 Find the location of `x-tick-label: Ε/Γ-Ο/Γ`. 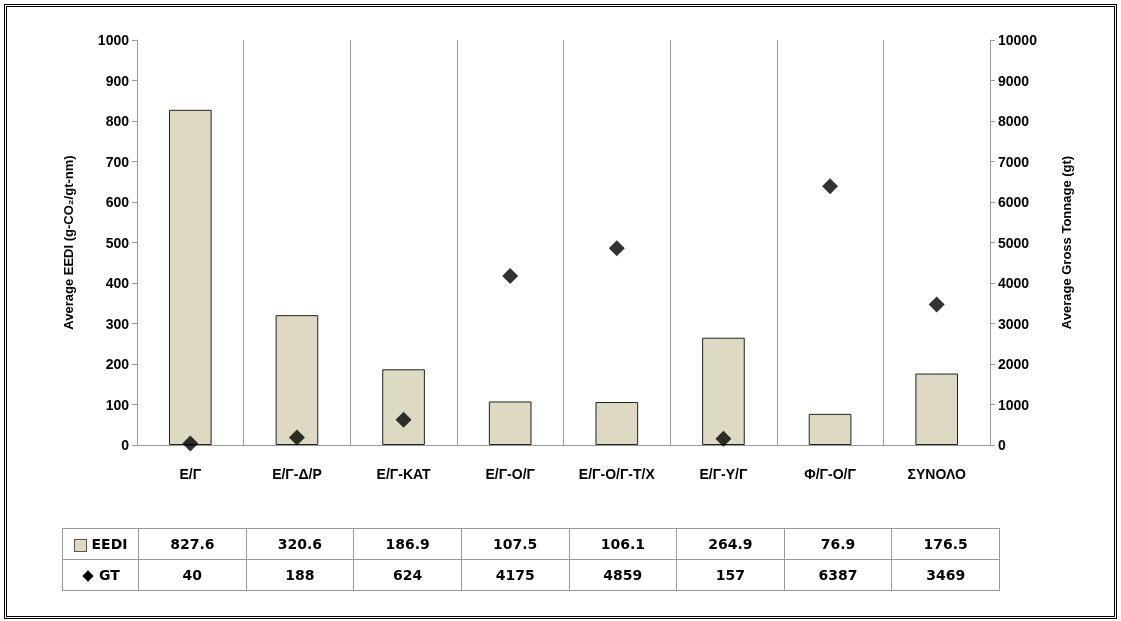

x-tick-label: Ε/Γ-Ο/Γ is located at coordinates (510, 474).